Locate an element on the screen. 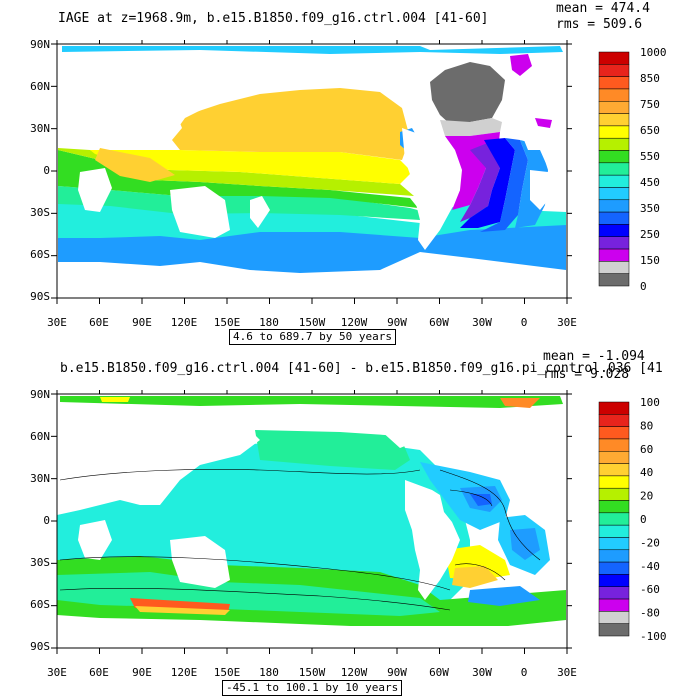  panel1-lat-label: 90S is located at coordinates (40, 296).